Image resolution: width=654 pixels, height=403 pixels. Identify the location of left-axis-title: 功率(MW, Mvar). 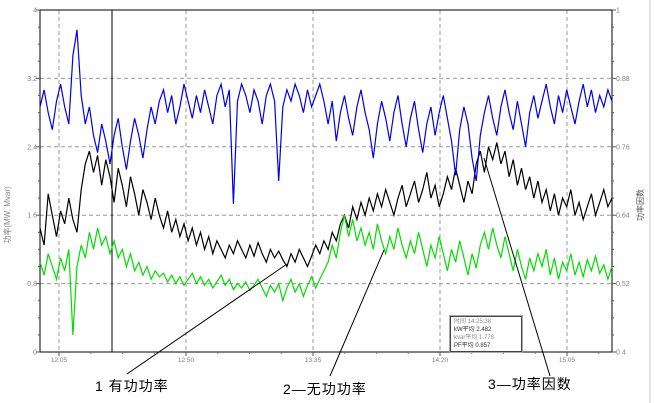
(7, 215).